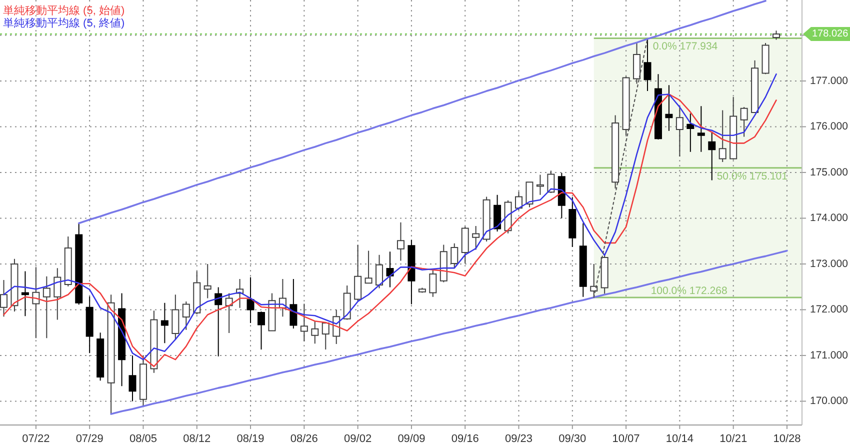 The width and height of the screenshot is (850, 448). I want to click on x-tick-label: 07/22, so click(36, 439).